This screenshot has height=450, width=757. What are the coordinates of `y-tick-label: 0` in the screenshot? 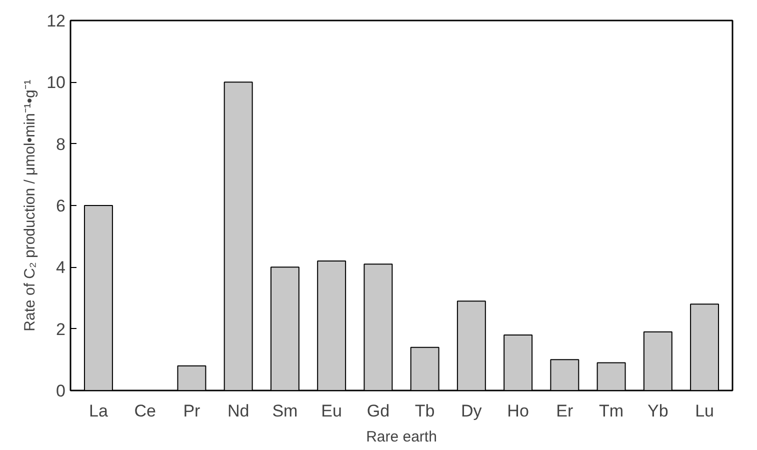 It's located at (61, 391).